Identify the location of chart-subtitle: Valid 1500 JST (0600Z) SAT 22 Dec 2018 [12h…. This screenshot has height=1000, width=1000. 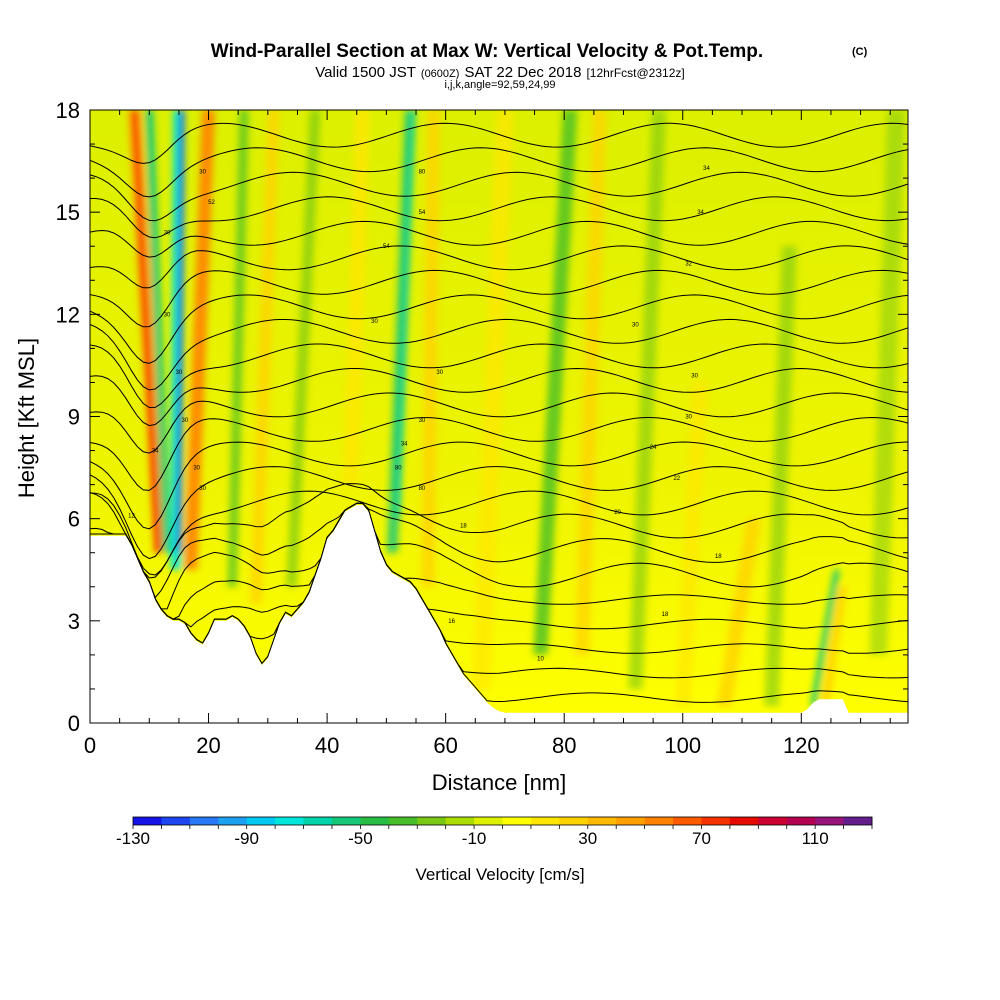
(499, 72).